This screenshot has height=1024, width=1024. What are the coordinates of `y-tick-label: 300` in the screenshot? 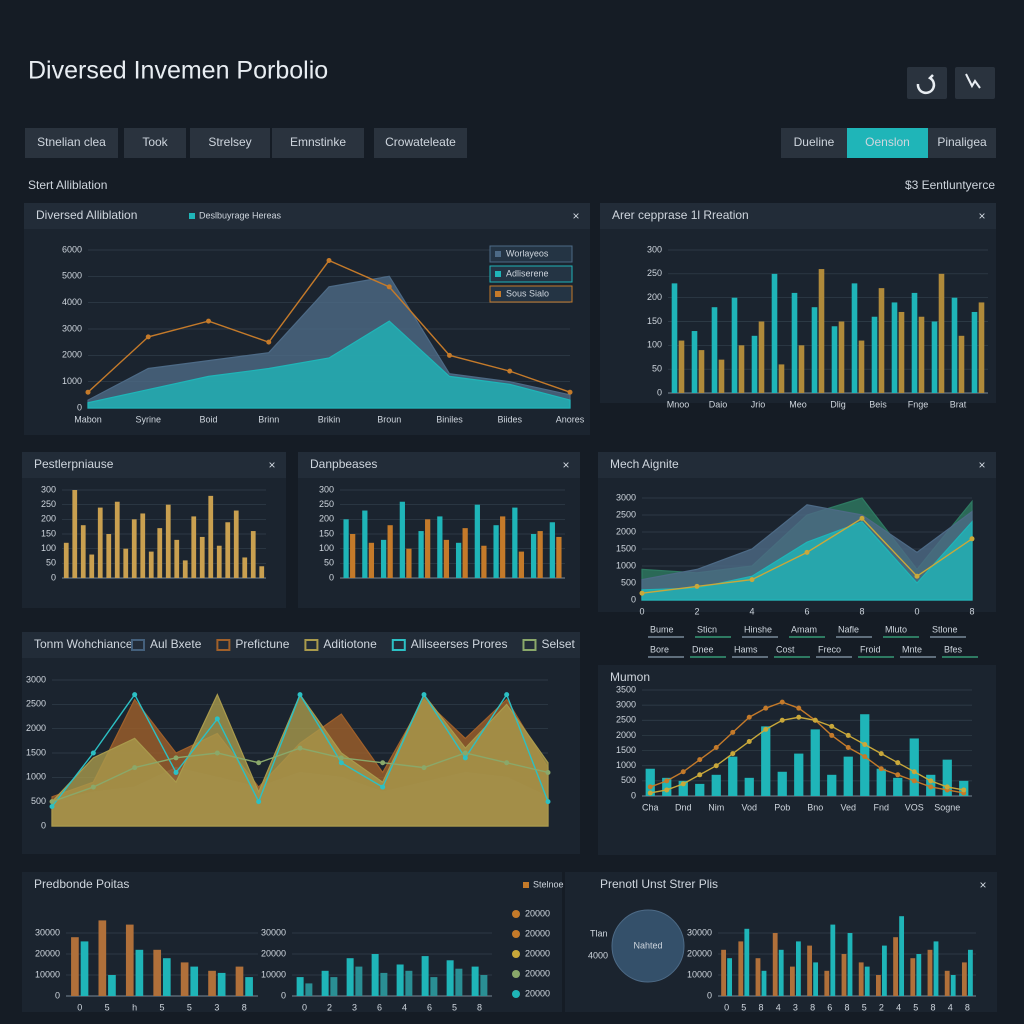 It's located at (654, 249).